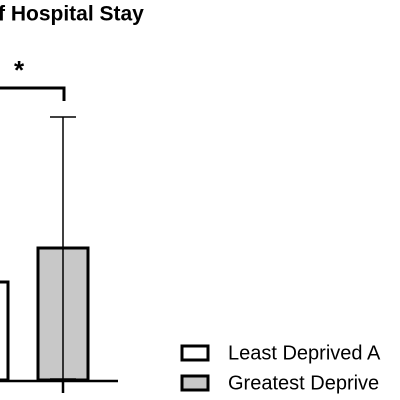 This screenshot has width=400, height=400. Describe the element at coordinates (19, 70) in the screenshot. I see `significance-star: *` at that location.